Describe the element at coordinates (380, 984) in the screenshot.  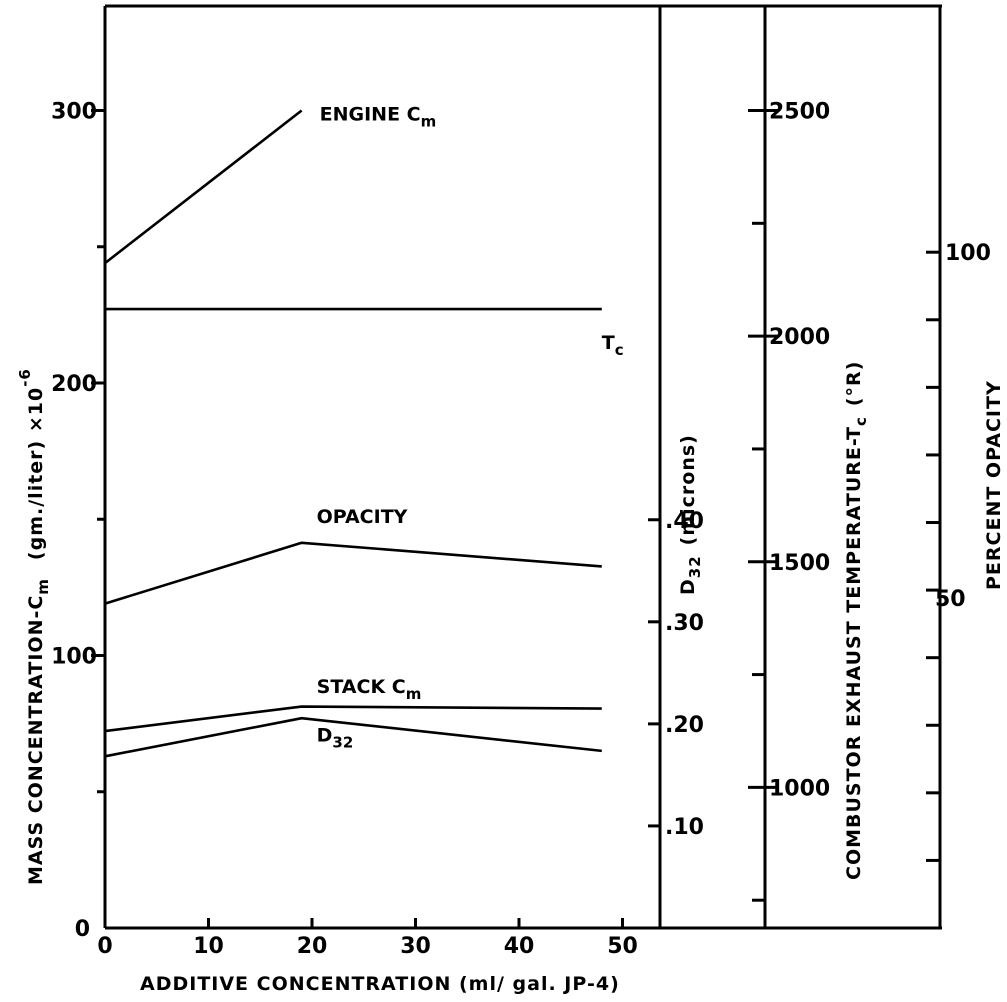
I see `x-axis-title: ADDITIVE CONCENTRATION (ml/ gal. JP-4)` at that location.